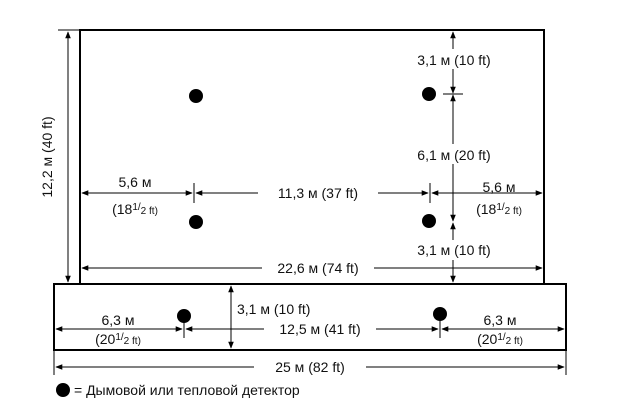 Image resolution: width=620 pixels, height=412 pixels. What do you see at coordinates (118, 339) in the screenshot?
I see `lower-left-gap-ft-label: (201/2 ft)` at bounding box center [118, 339].